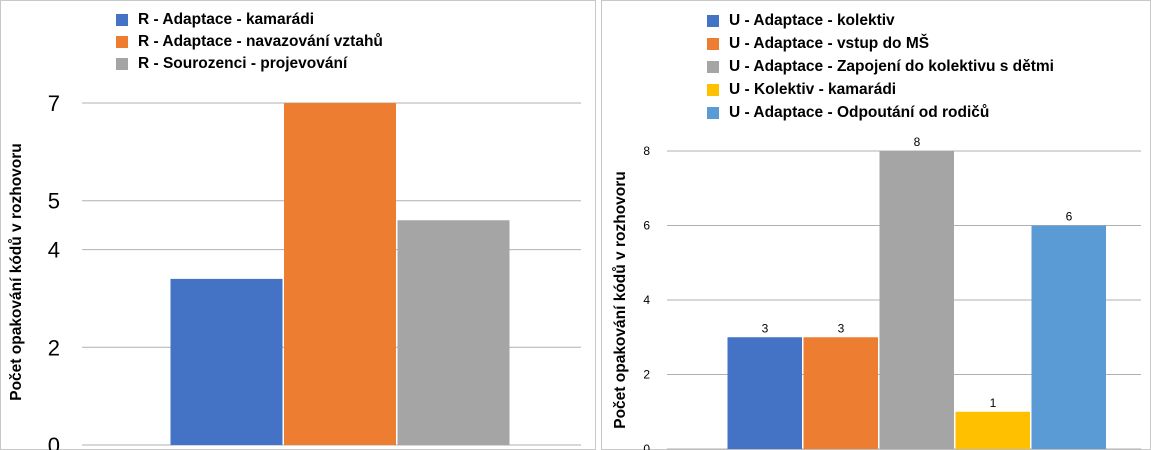  What do you see at coordinates (993, 403) in the screenshot?
I see `data-label: 1` at bounding box center [993, 403].